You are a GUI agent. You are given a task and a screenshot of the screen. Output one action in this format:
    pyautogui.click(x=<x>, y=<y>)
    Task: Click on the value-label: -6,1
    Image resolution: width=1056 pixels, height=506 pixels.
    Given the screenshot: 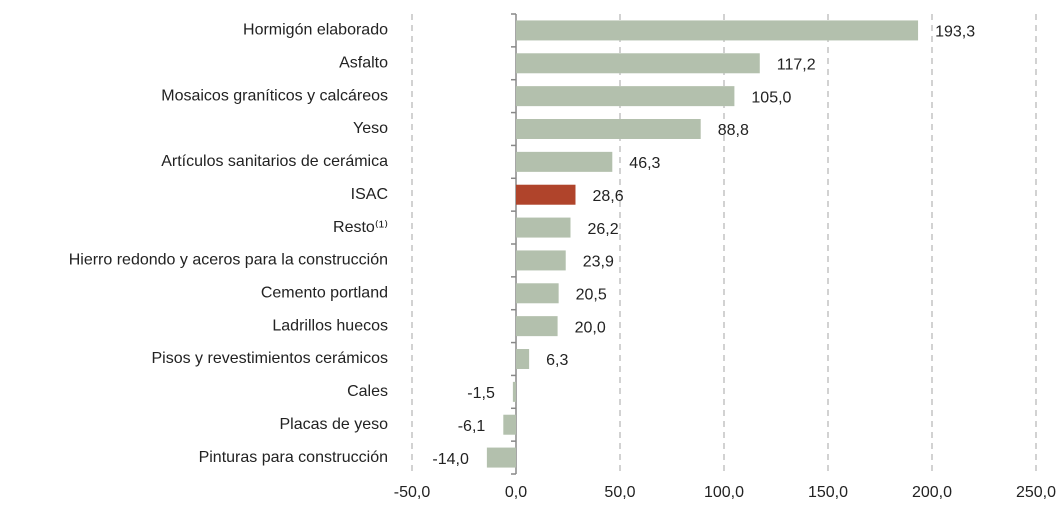 What is the action you would take?
    pyautogui.click(x=472, y=426)
    